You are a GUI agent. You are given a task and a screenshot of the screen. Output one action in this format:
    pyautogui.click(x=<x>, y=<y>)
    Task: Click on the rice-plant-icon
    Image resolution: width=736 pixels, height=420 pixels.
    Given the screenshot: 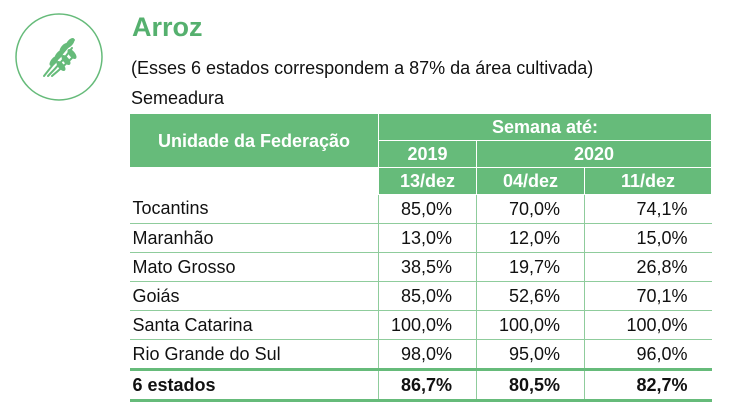 What is the action you would take?
    pyautogui.click(x=59, y=57)
    